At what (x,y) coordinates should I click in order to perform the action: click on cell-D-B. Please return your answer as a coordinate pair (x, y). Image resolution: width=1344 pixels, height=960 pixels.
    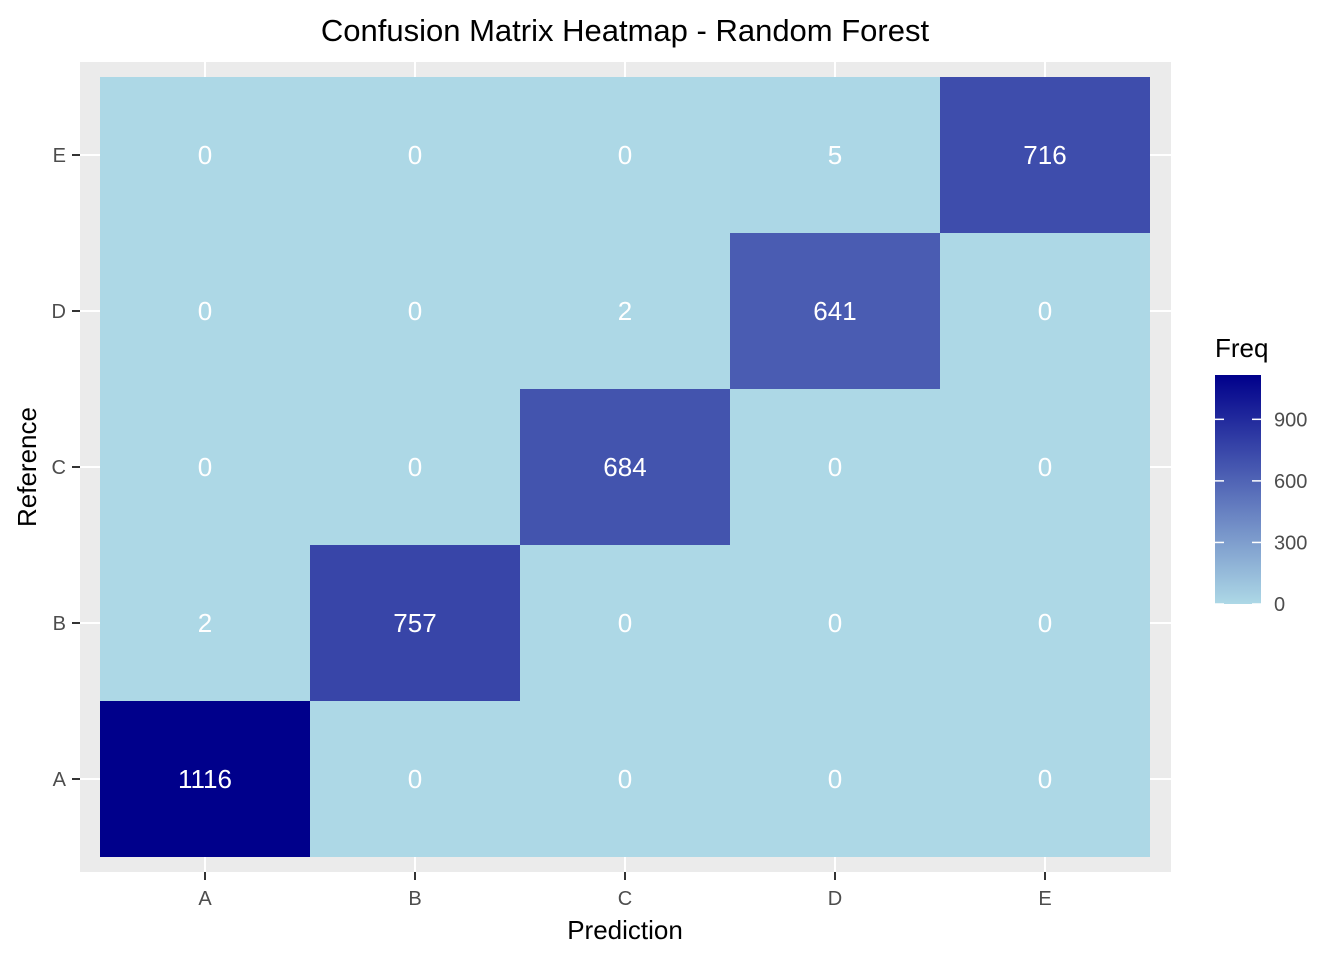
    Looking at the image, I should click on (415, 311).